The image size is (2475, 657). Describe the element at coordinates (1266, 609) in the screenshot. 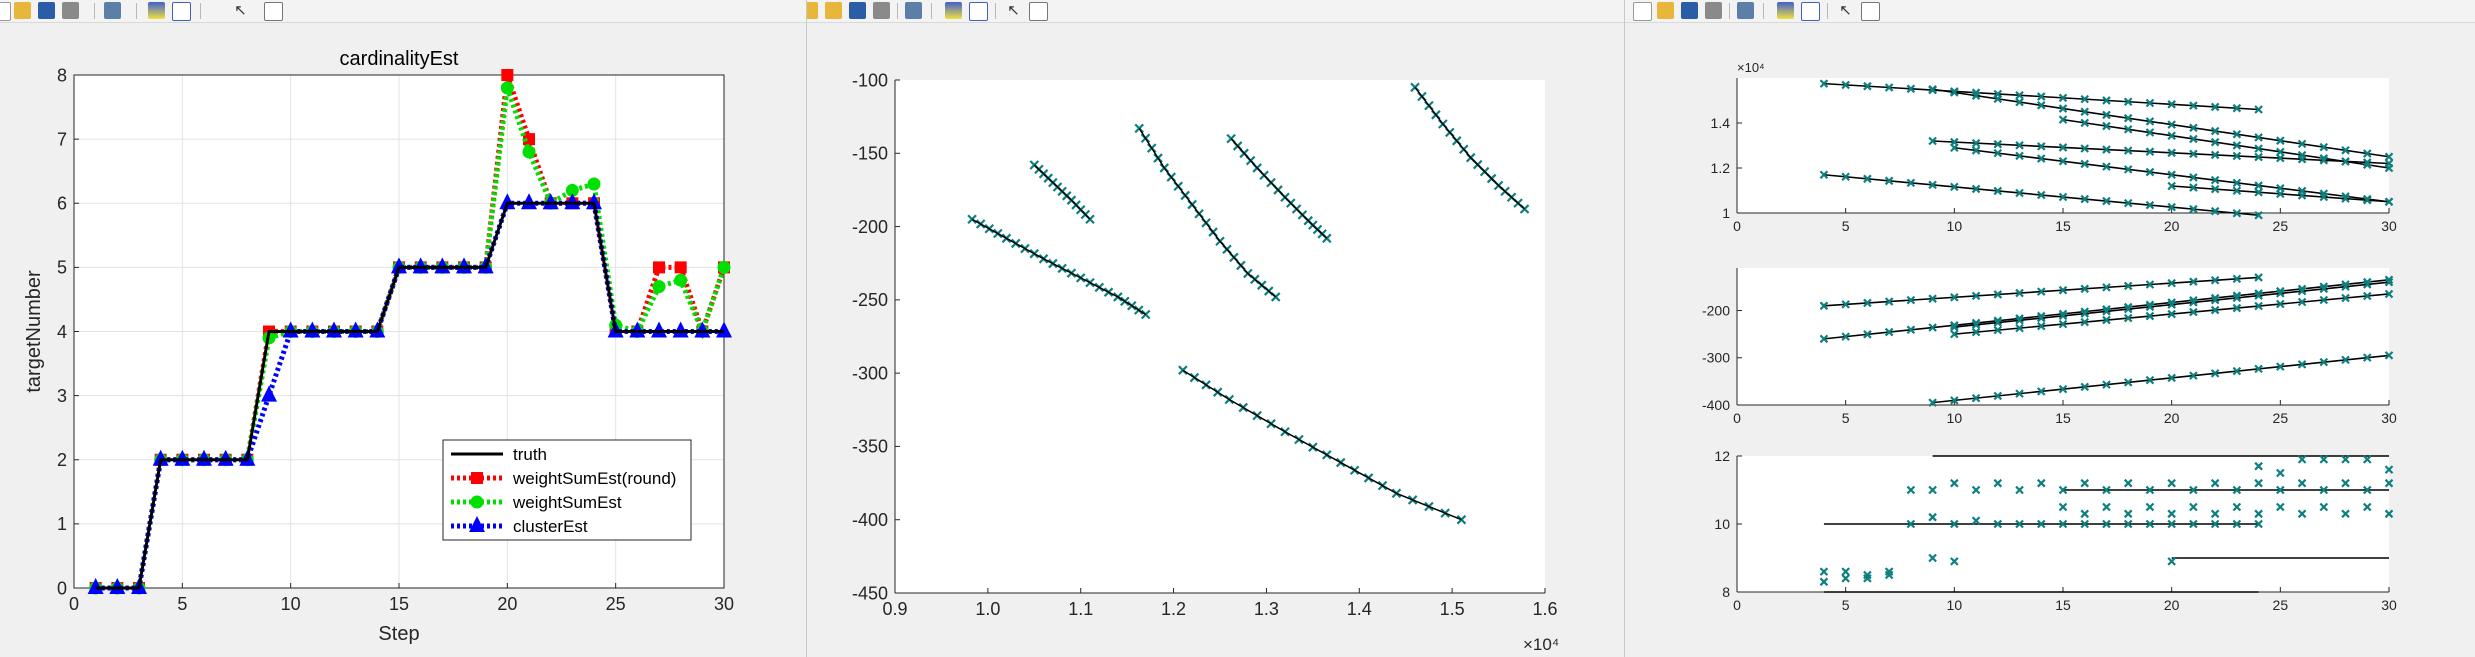

I see `x-tick-label: 1.3` at that location.